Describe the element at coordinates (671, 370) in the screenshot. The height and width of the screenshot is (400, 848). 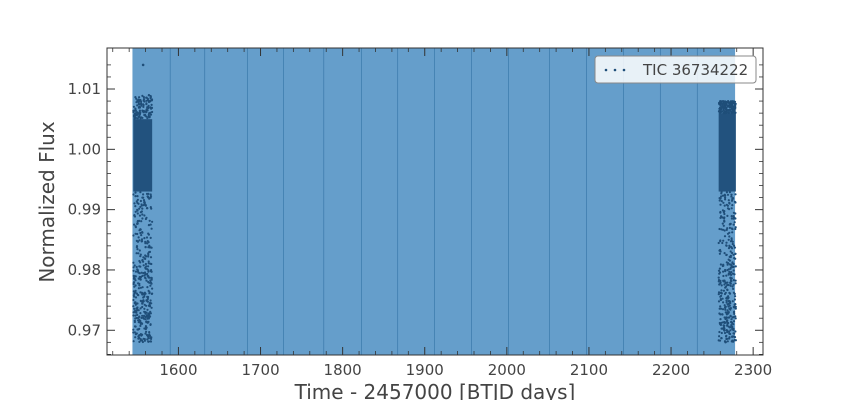
I see `x-tick-label: 2200` at that location.